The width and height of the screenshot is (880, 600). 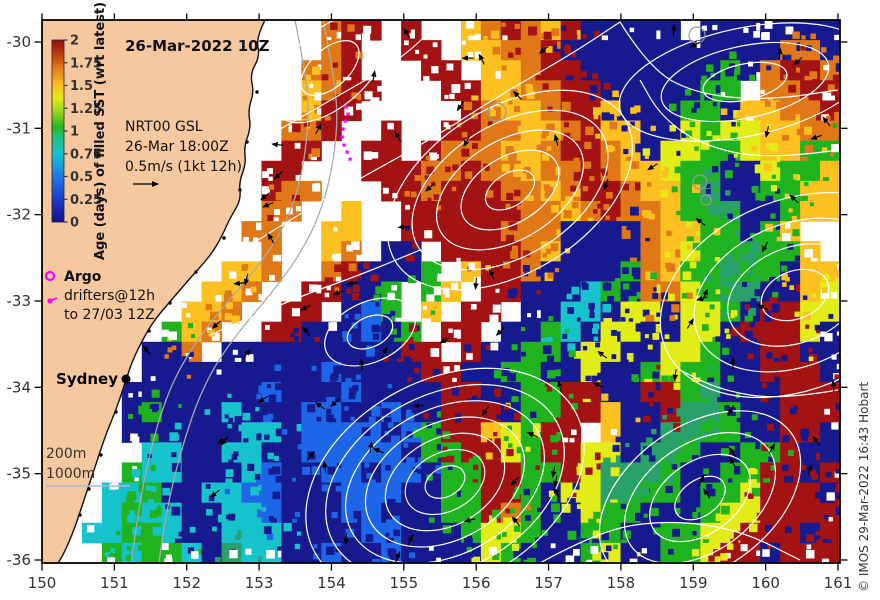 What do you see at coordinates (70, 474) in the screenshot?
I see `isobath-label-1000m: 1000m` at bounding box center [70, 474].